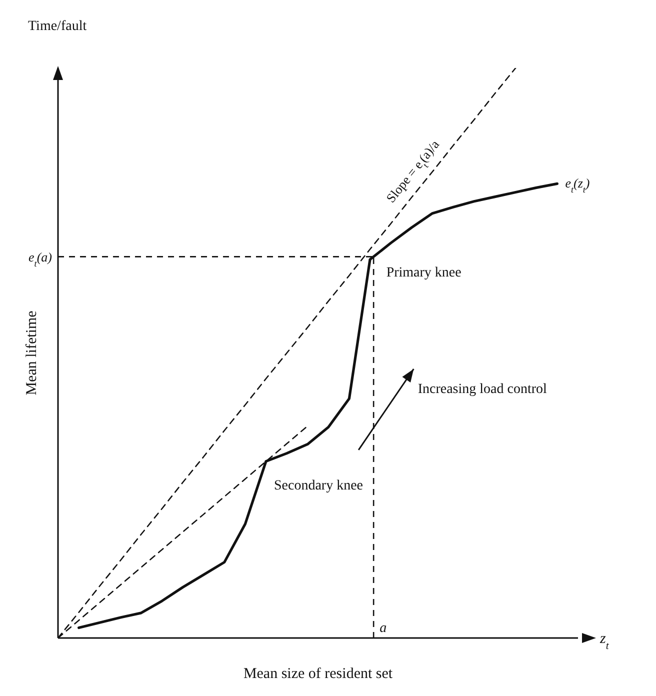 The image size is (656, 696). I want to click on ref-line-label: e$_{t}$(a), so click(40, 259).